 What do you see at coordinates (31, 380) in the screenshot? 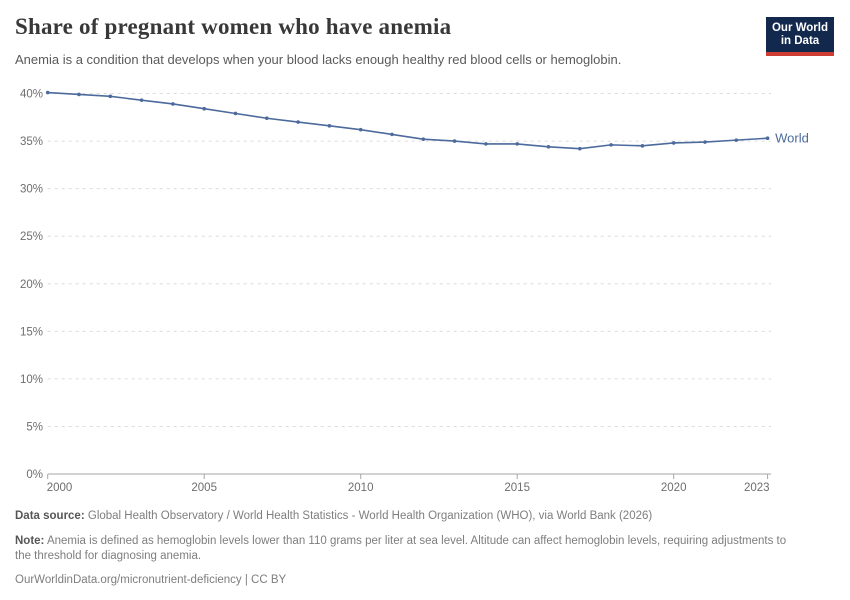
I see `svg-text: 10%` at bounding box center [31, 380].